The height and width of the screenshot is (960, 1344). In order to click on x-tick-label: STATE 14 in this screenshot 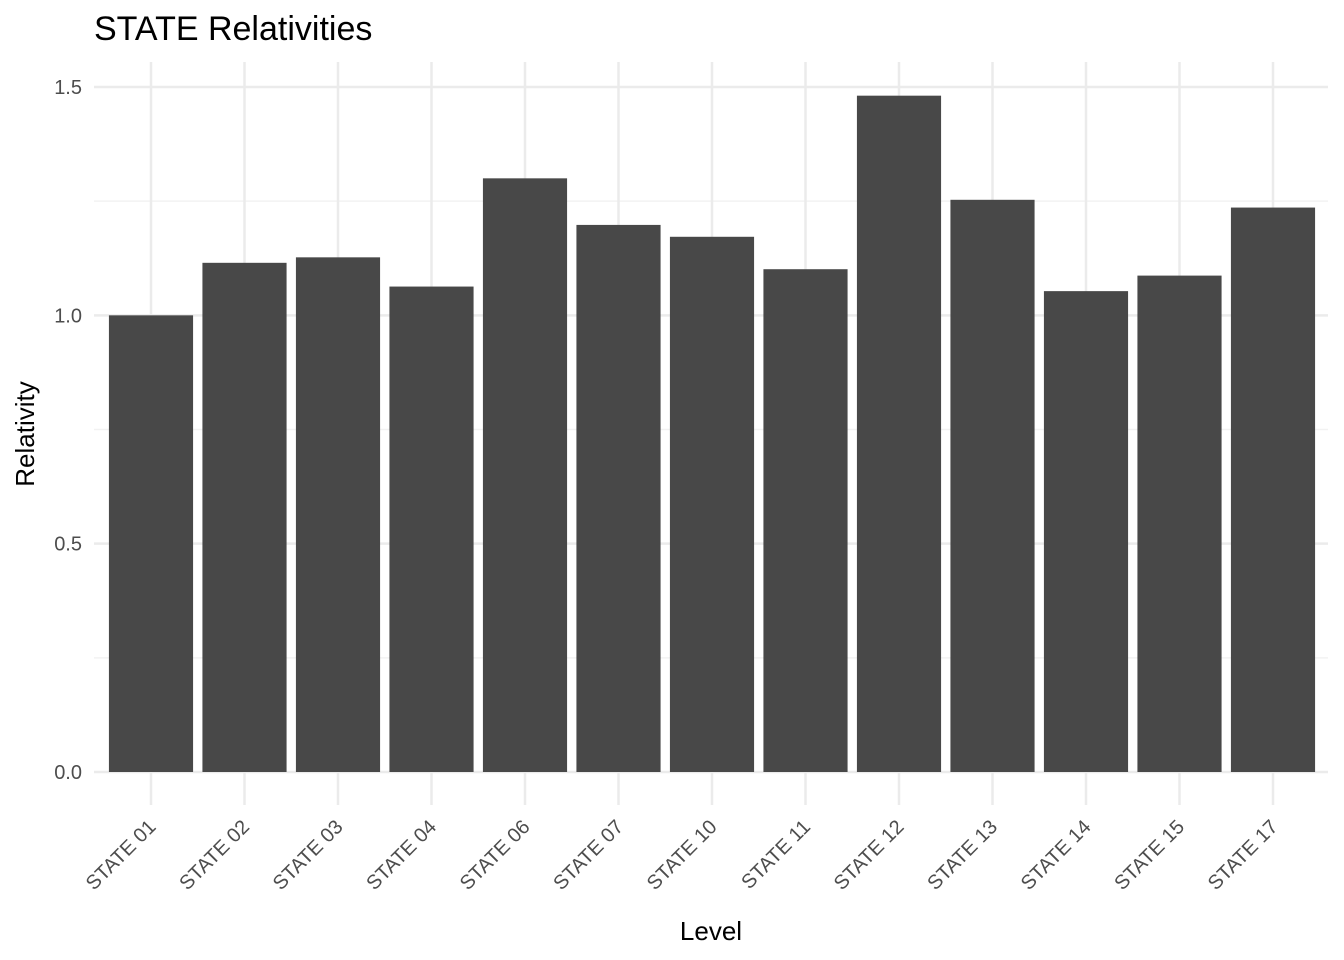, I will do `click(1056, 855)`.